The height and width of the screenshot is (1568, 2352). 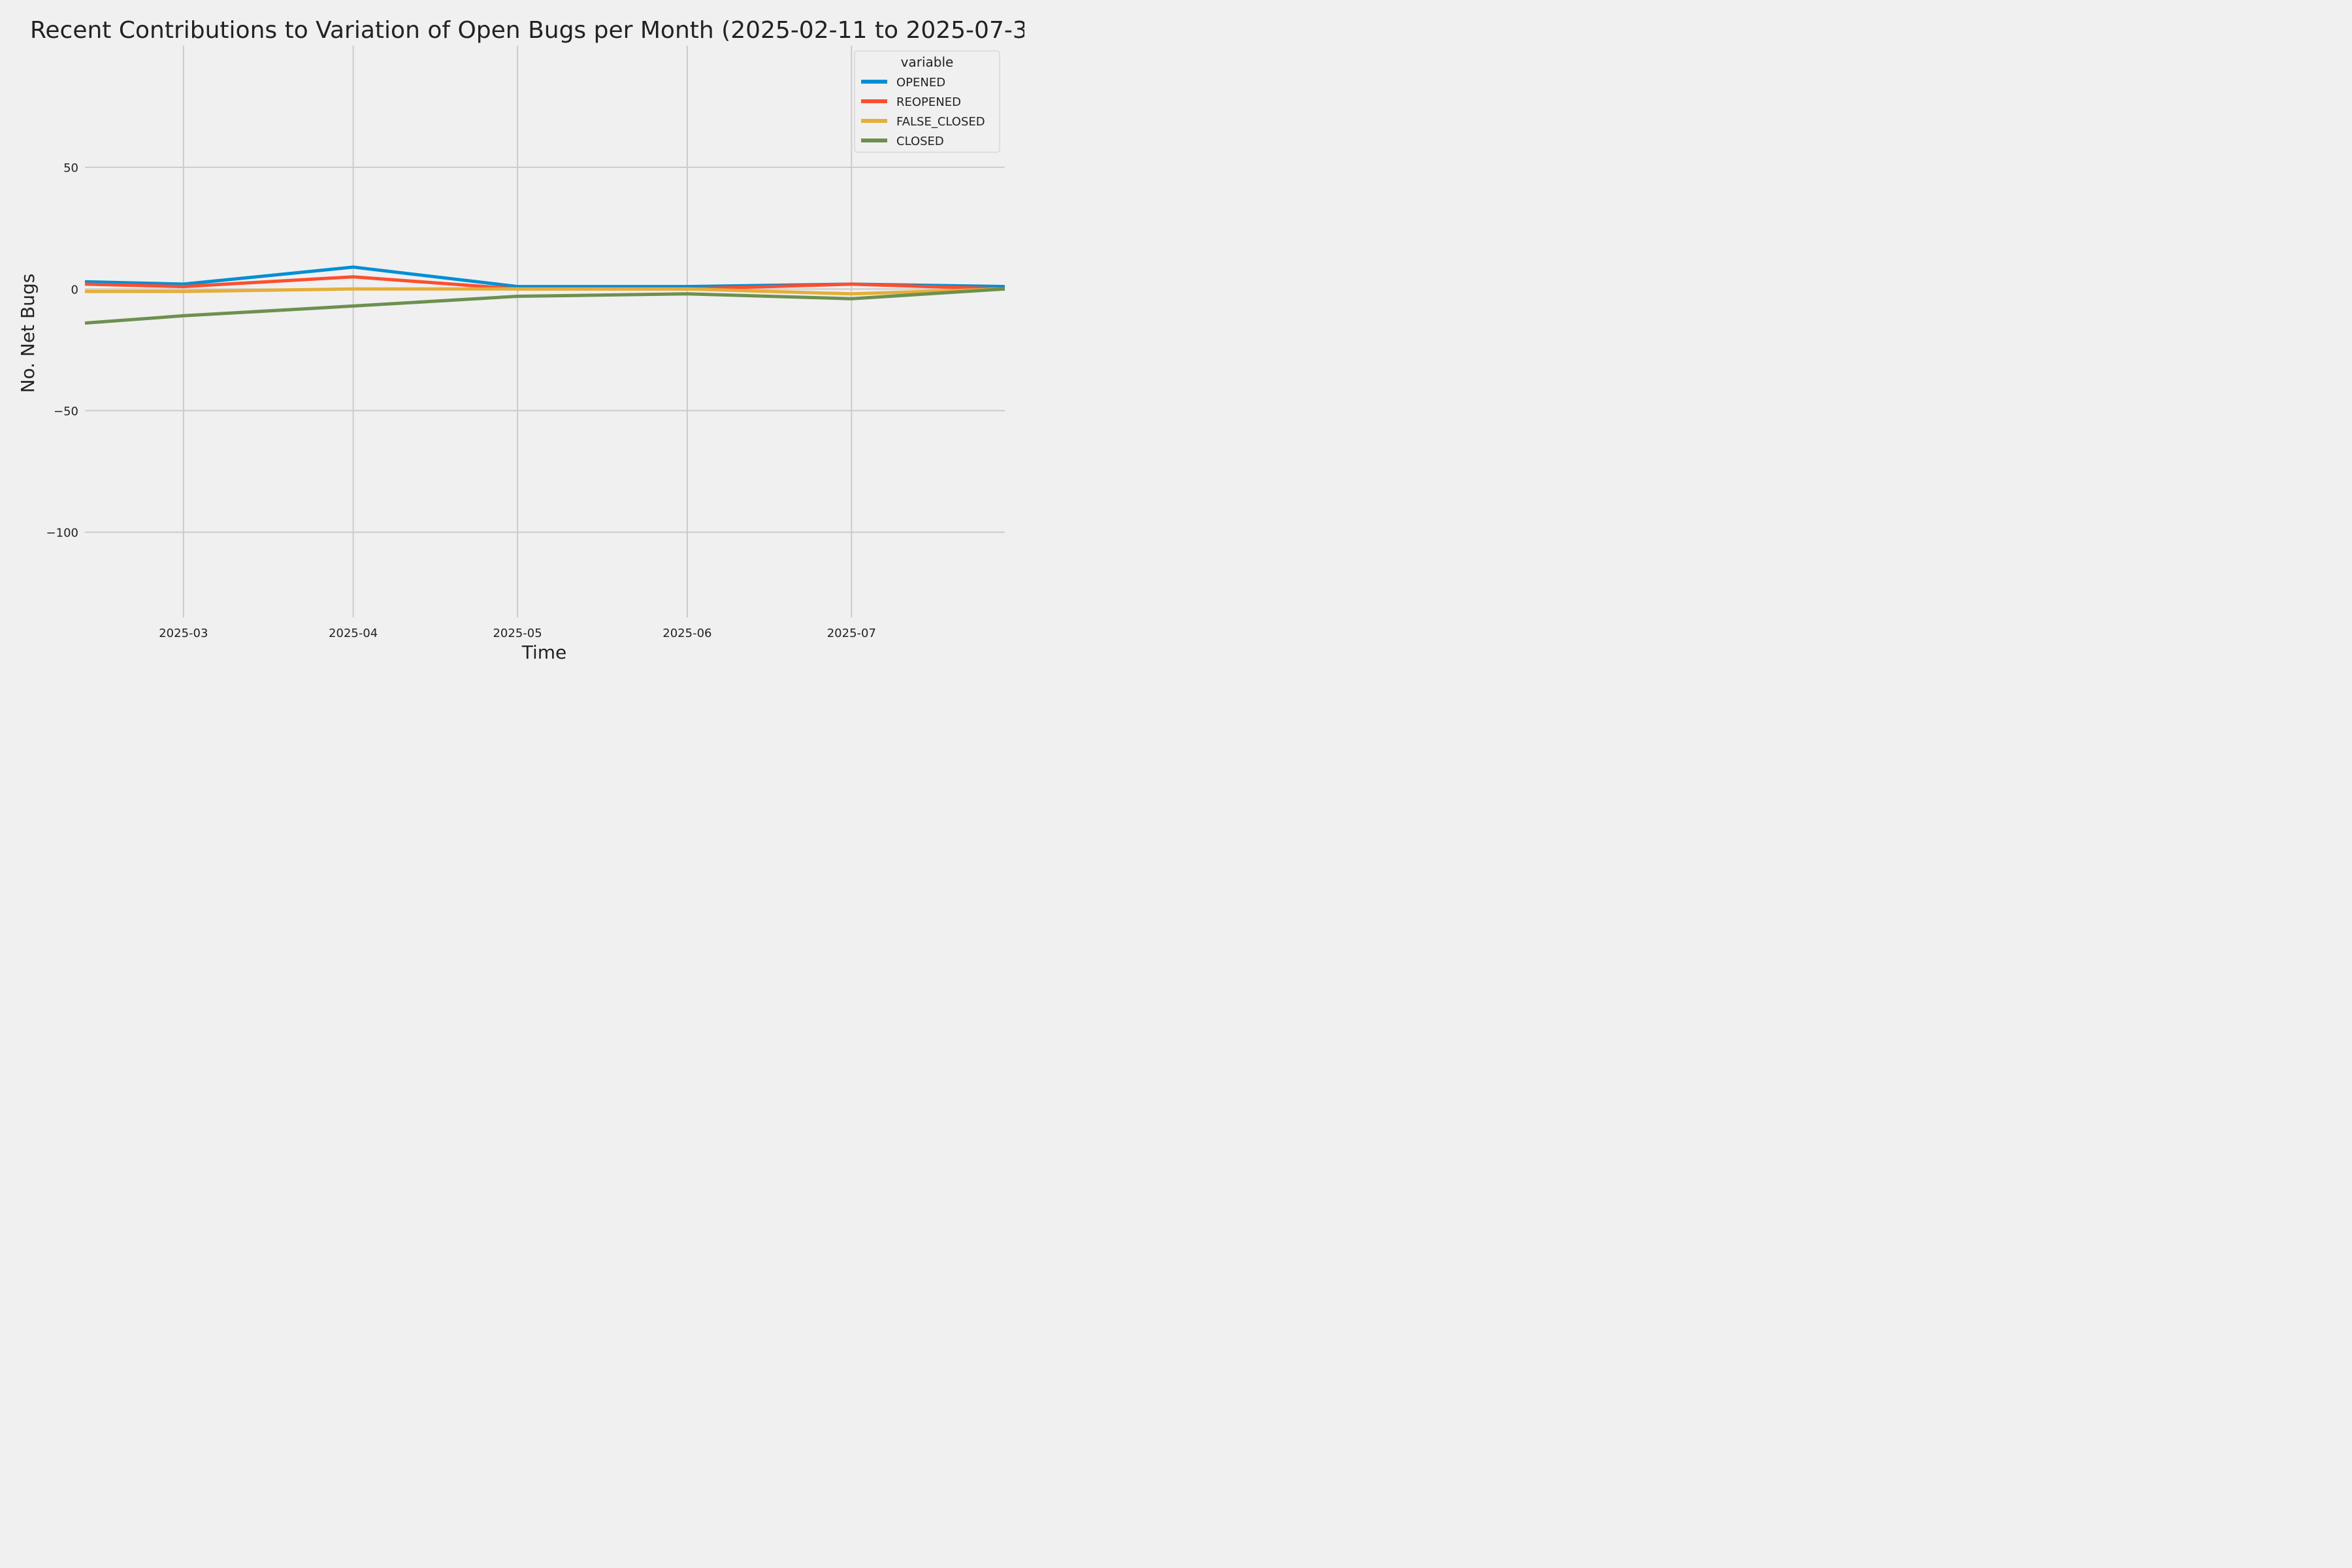 I want to click on x-tick-label: 2025-05, so click(x=517, y=633).